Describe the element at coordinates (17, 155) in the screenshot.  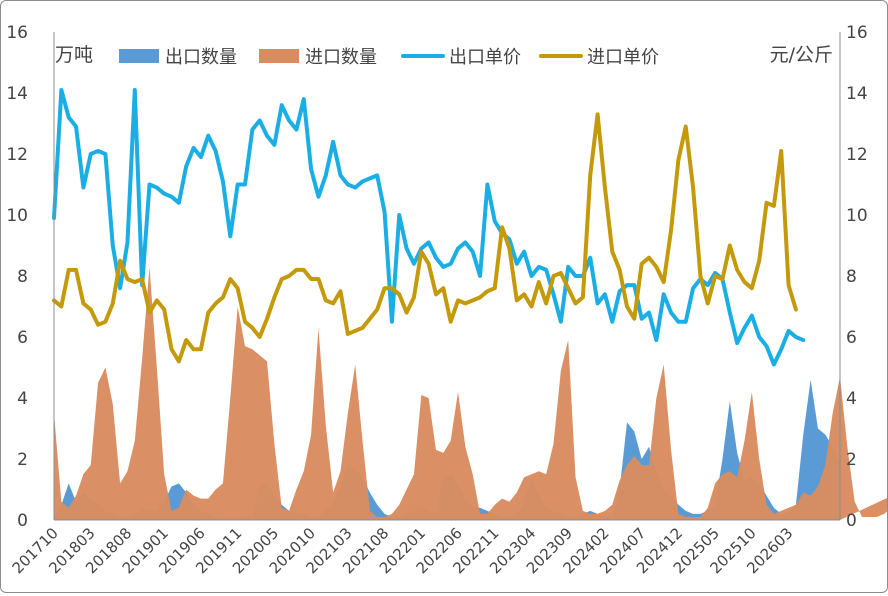
I see `y-left-tick-label: 12` at that location.